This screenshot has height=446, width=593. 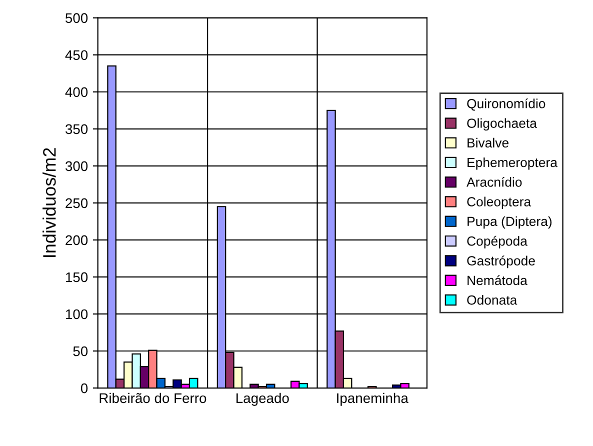 What do you see at coordinates (499, 203) in the screenshot?
I see `legend-label: Coleoptera` at bounding box center [499, 203].